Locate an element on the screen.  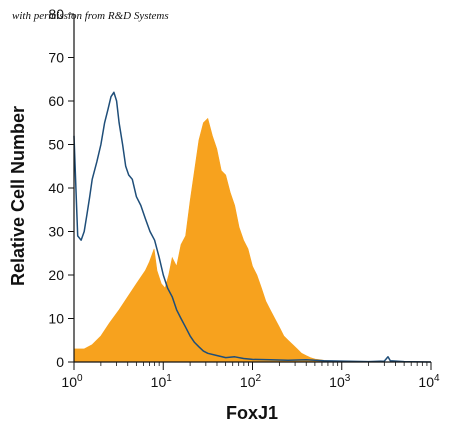
x-tick-label: 10⁰ is located at coordinates (72, 381).